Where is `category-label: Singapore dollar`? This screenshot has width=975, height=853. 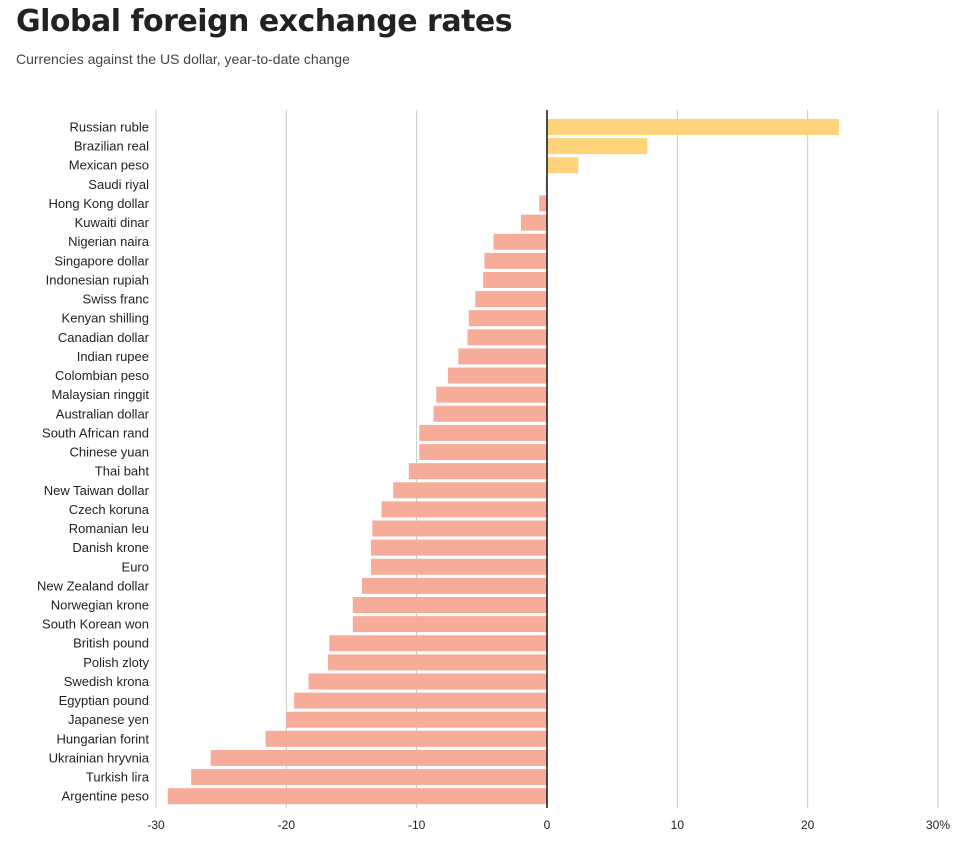 category-label: Singapore dollar is located at coordinates (101, 260).